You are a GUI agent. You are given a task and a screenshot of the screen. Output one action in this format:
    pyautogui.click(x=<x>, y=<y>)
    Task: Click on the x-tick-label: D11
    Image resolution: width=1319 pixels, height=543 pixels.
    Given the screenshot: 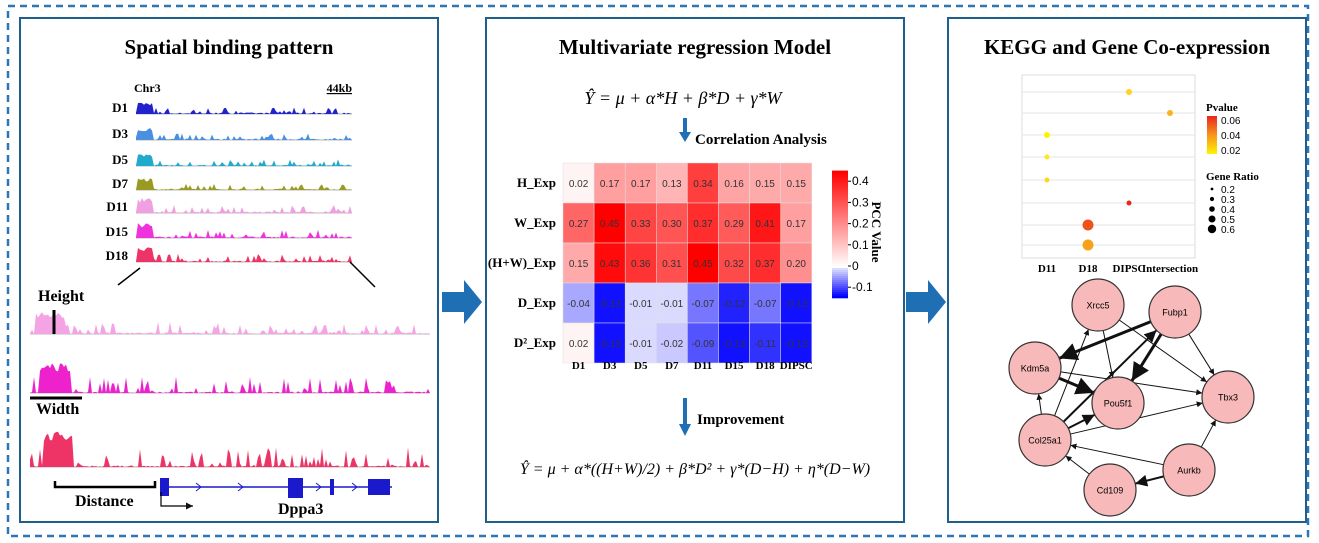 What is the action you would take?
    pyautogui.click(x=1047, y=269)
    